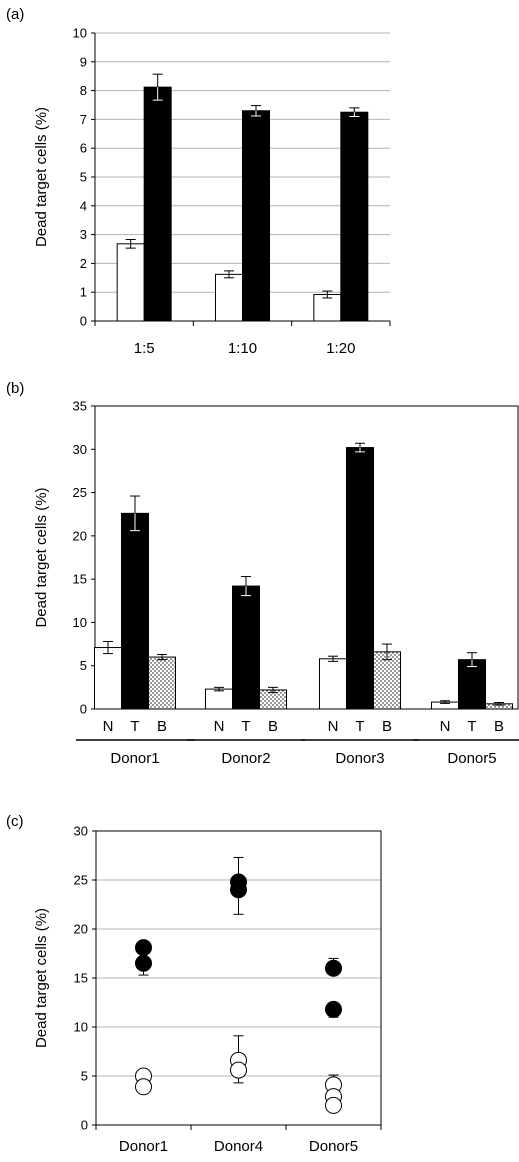 Image resolution: width=519 pixels, height=1162 pixels. I want to click on panel-label-b: (b), so click(15, 388).